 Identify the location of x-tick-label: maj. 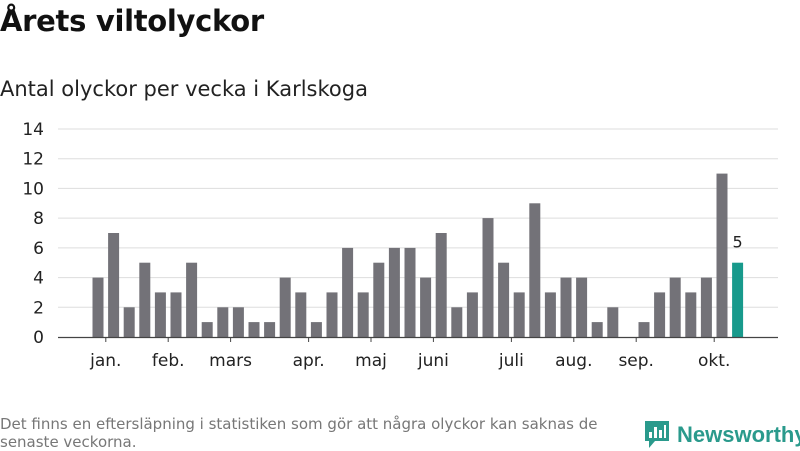
(371, 361).